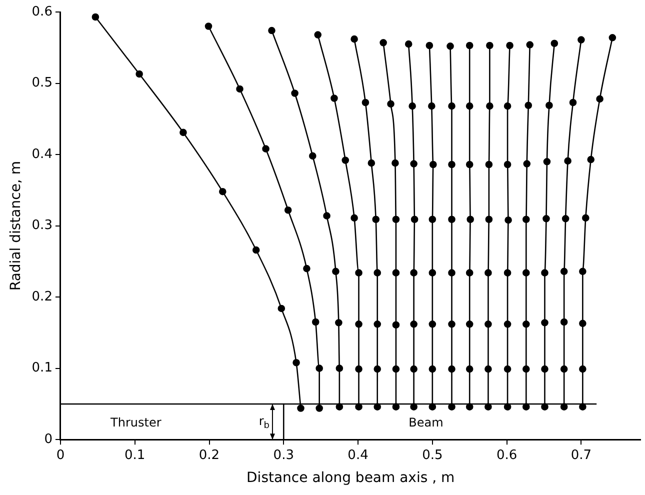 The width and height of the screenshot is (645, 495). Describe the element at coordinates (16, 226) in the screenshot. I see `y-axis-title: Radial distance, m` at that location.